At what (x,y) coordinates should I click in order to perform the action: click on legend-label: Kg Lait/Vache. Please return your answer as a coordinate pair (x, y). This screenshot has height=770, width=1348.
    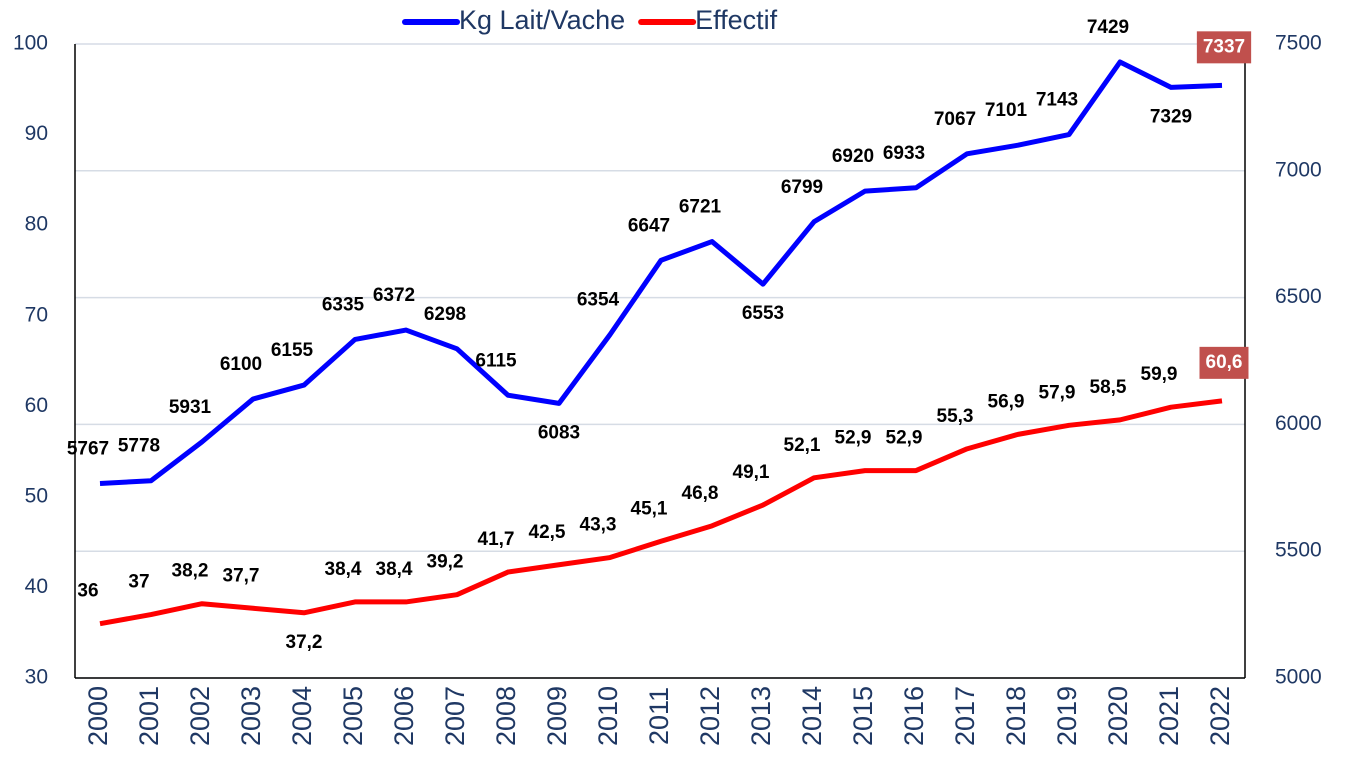
    Looking at the image, I should click on (542, 20).